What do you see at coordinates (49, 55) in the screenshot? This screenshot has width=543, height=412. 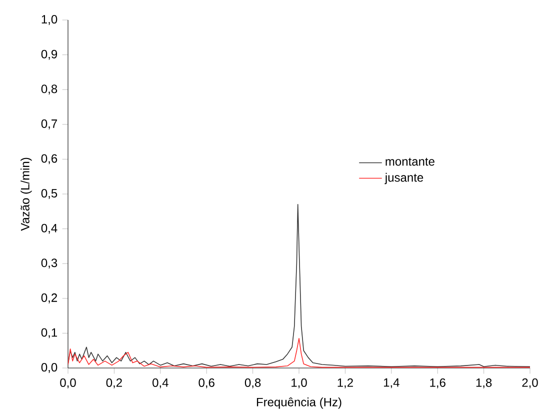 I see `y-tick-label: 0,9` at bounding box center [49, 55].